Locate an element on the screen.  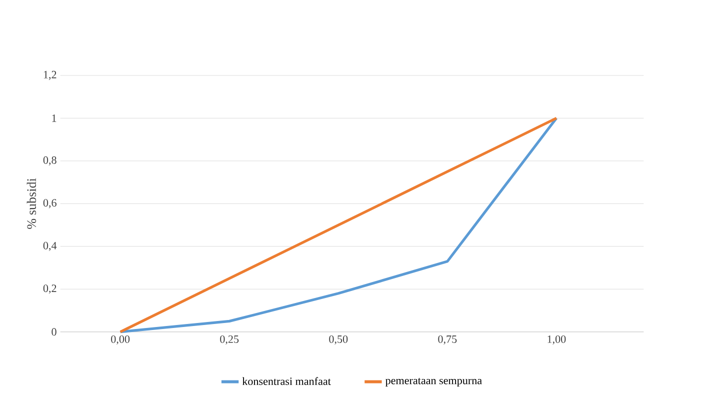
y-tick-label: 1,2 is located at coordinates (50, 75).